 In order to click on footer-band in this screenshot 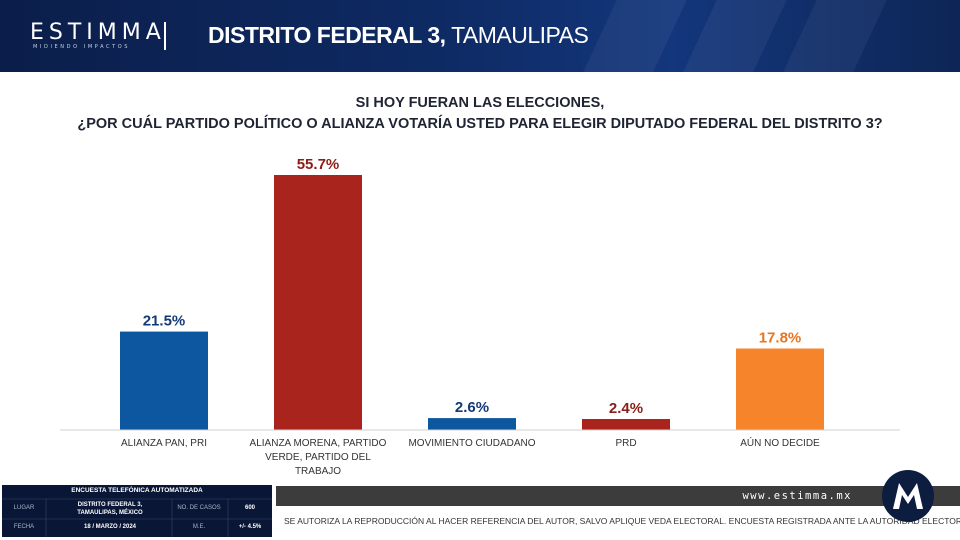, I will do `click(618, 496)`.